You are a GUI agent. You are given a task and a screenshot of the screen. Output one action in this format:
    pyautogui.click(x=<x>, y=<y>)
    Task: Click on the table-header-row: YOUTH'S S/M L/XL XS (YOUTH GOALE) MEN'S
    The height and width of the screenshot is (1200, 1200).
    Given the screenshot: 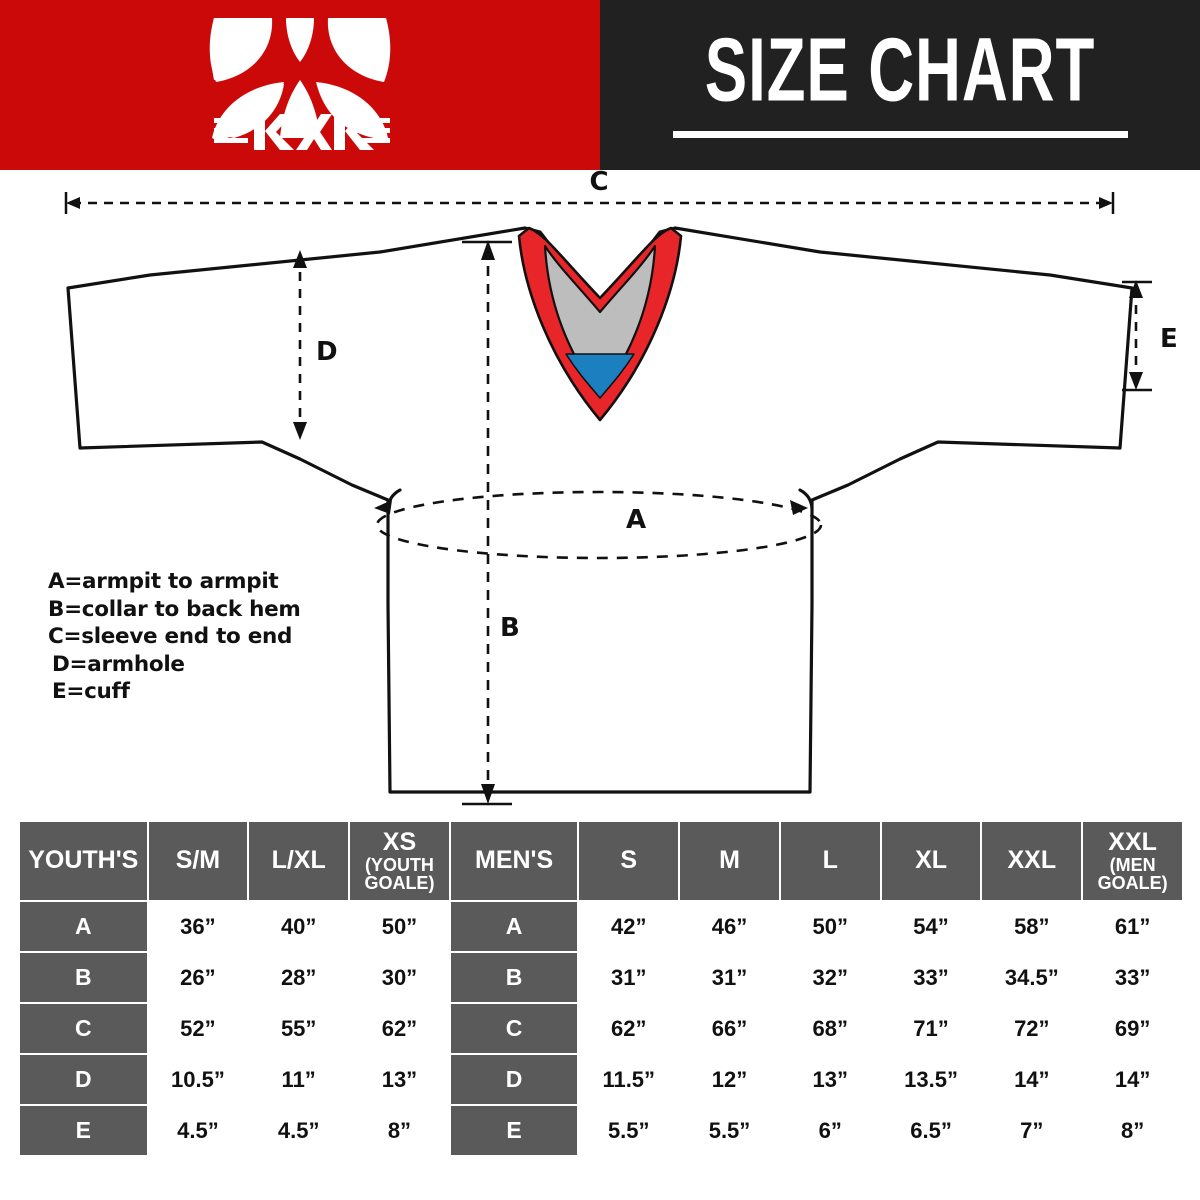 What is the action you would take?
    pyautogui.click(x=601, y=861)
    